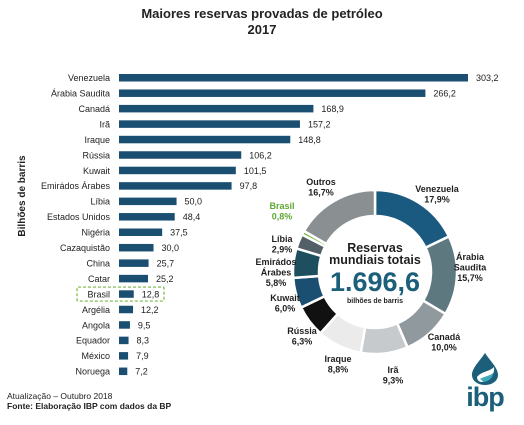 This screenshot has width=524, height=425. What do you see at coordinates (282, 250) in the screenshot?
I see `slice-value-label: 2,9%` at bounding box center [282, 250].